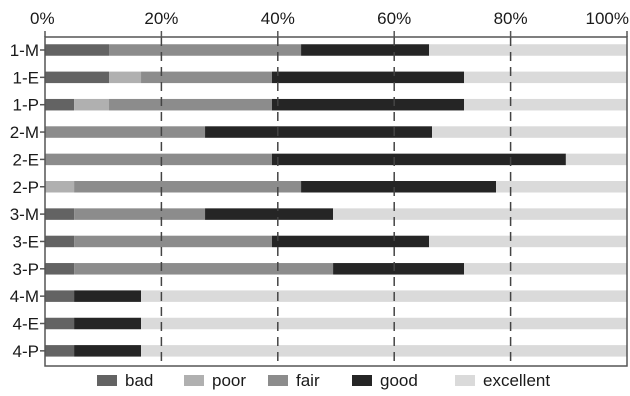 The height and width of the screenshot is (396, 630). Describe the element at coordinates (319, 132) in the screenshot. I see `bar-segment-good-2-M` at that location.